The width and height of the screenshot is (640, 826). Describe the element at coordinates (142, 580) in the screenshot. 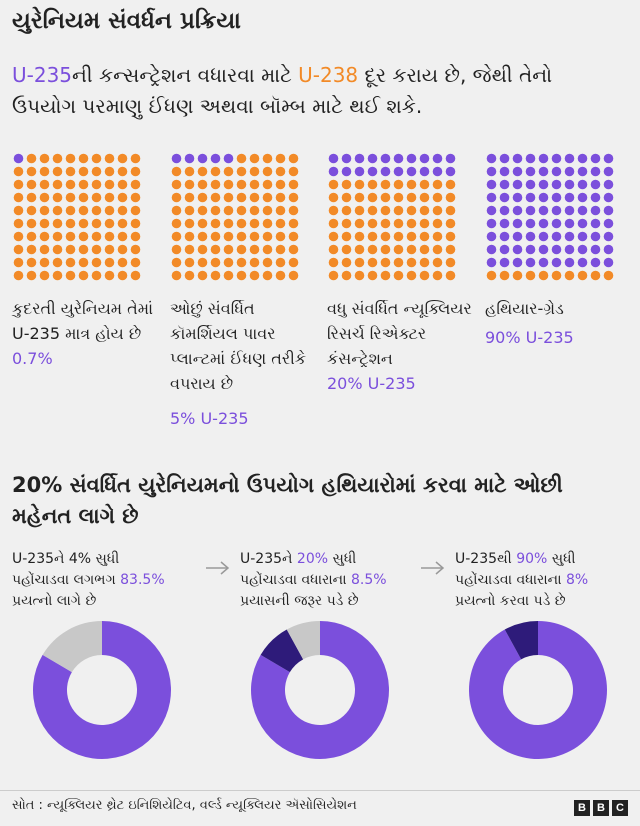

I see `step-1-value: 83.5%` at that location.